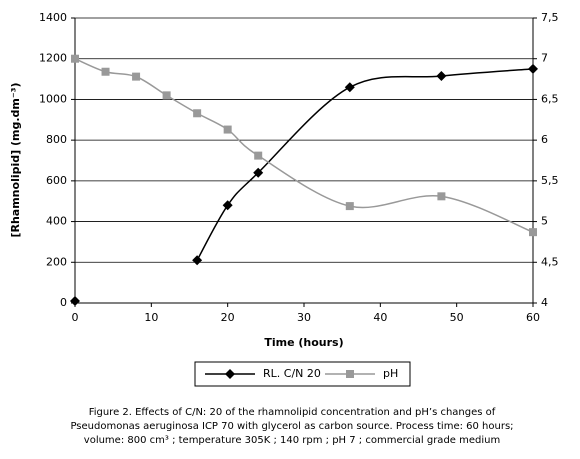 The image size is (580, 459). Describe the element at coordinates (151, 317) in the screenshot. I see `x-tick-label: 10` at that location.